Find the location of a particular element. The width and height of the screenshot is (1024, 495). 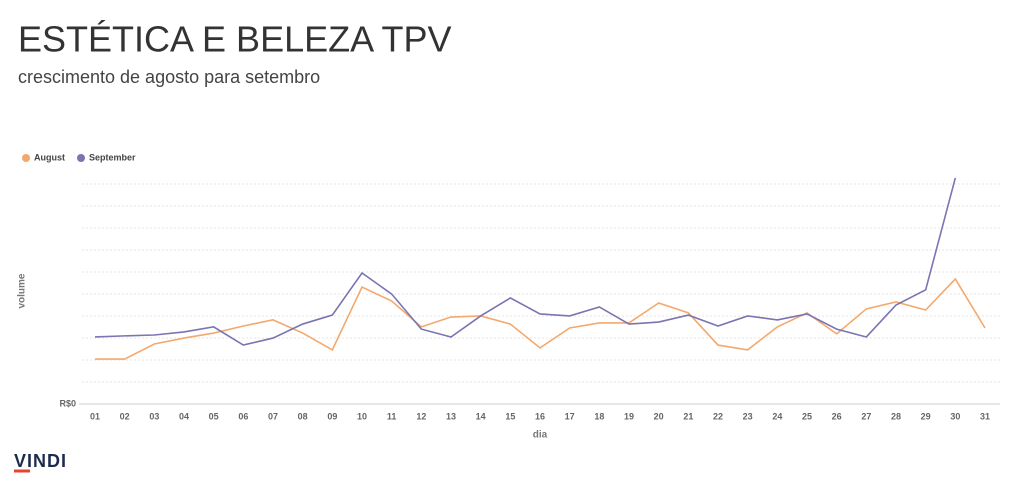

x-tick-label: 17 is located at coordinates (570, 416).